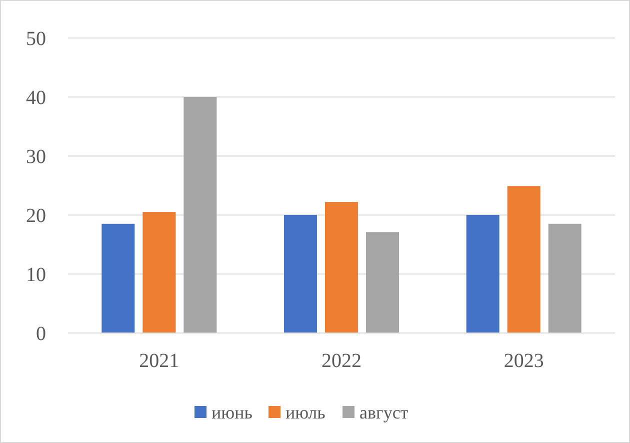  Describe the element at coordinates (232, 412) in the screenshot. I see `legend-label: июнь` at that location.